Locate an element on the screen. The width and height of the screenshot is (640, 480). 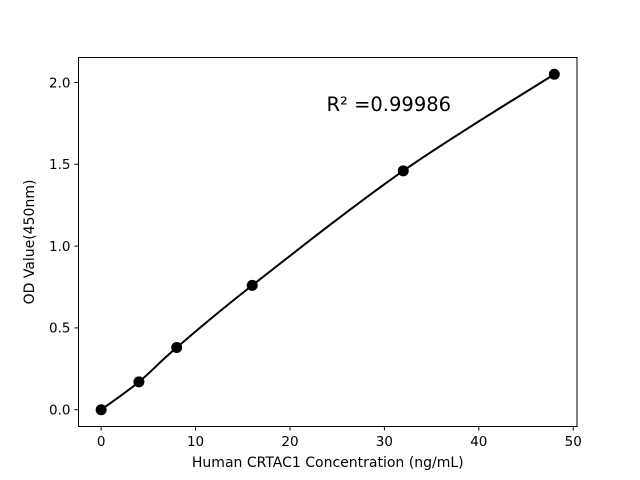
y-axis-label: OD Value(450nm) is located at coordinates (30, 242).